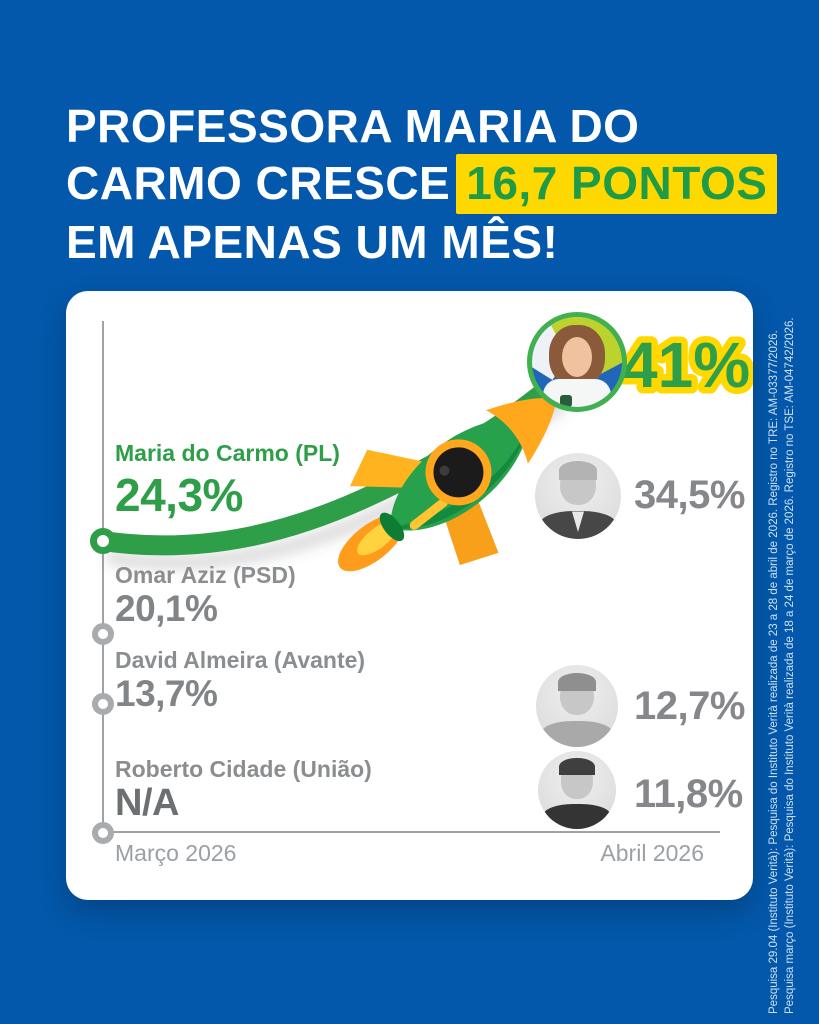 This screenshot has height=1024, width=819. Describe the element at coordinates (689, 706) in the screenshot. I see `david-april-value: 12,7%` at that location.